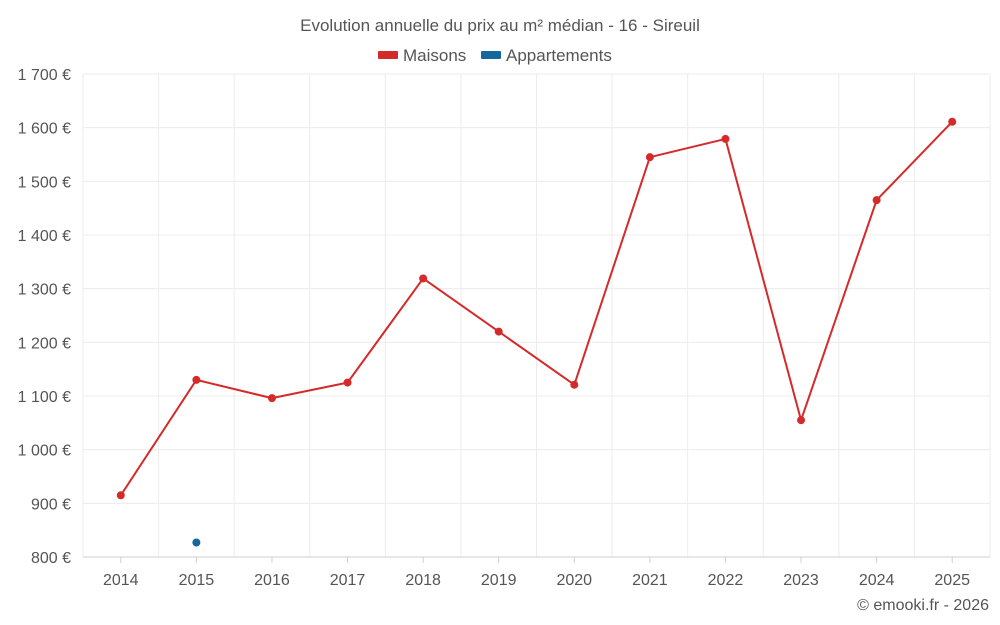 This screenshot has height=625, width=1000. I want to click on data-point-maisons-2022, so click(725, 138).